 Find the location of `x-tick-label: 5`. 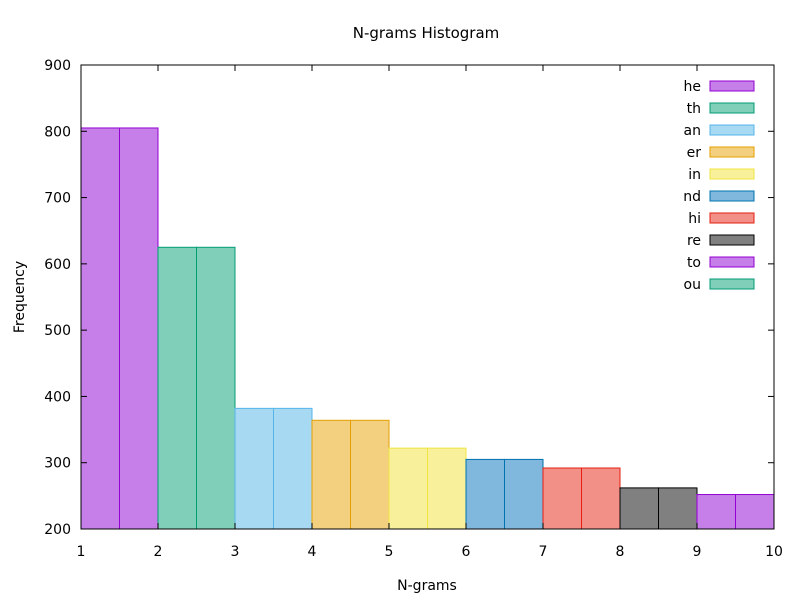

x-tick-label: 5 is located at coordinates (389, 552).